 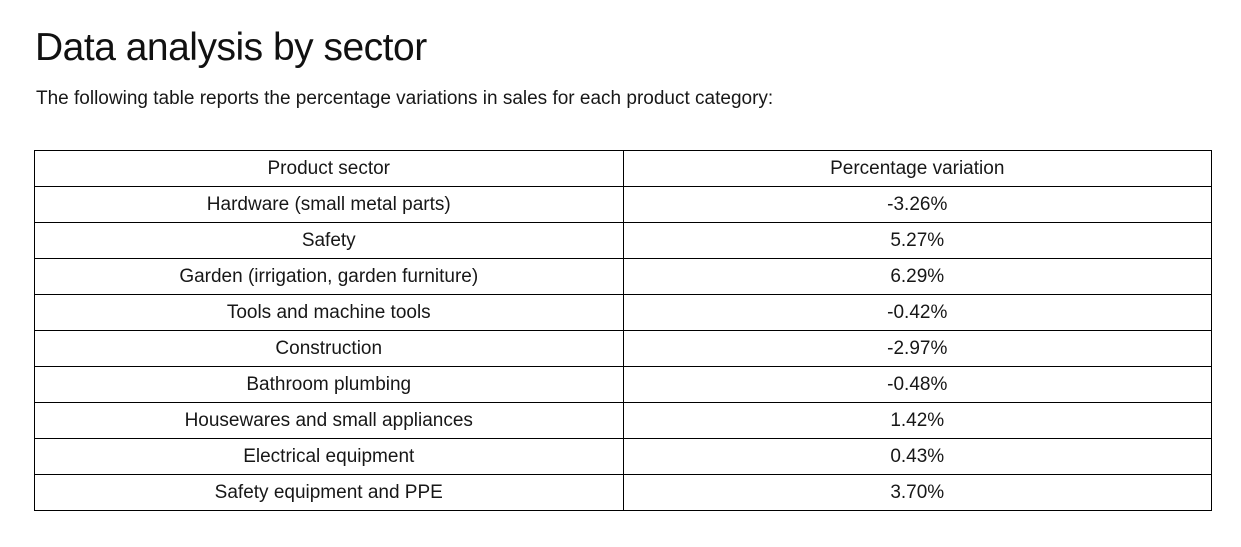 I want to click on sector-cell: Garden (irrigation, garden furniture), so click(x=329, y=276).